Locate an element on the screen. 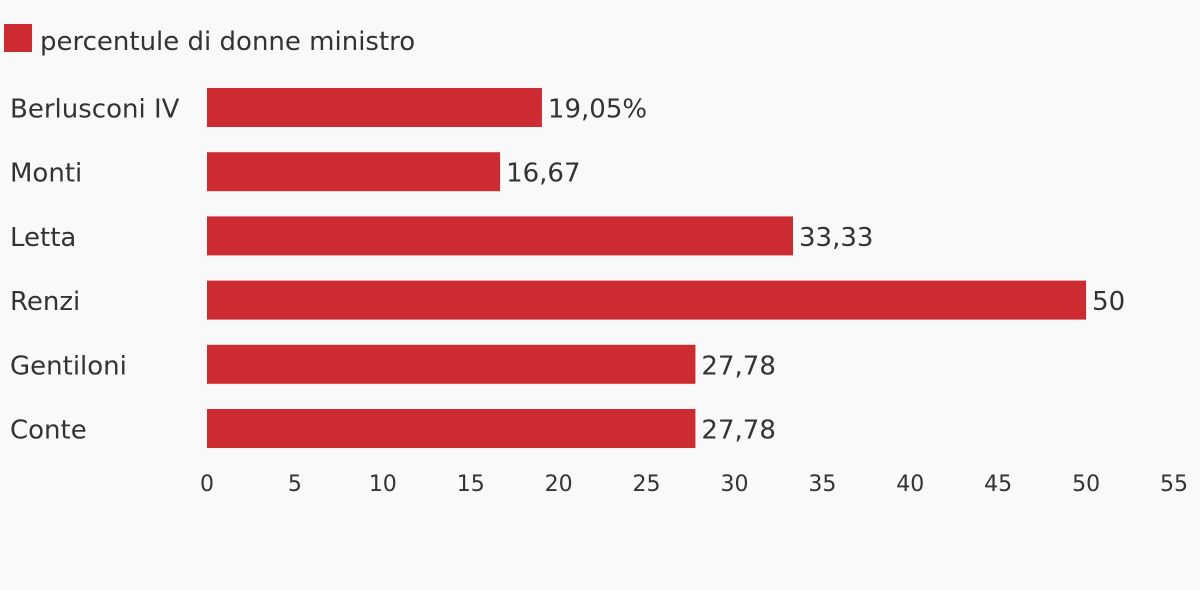 The image size is (1200, 590). x-tick-label: 45 is located at coordinates (998, 484).